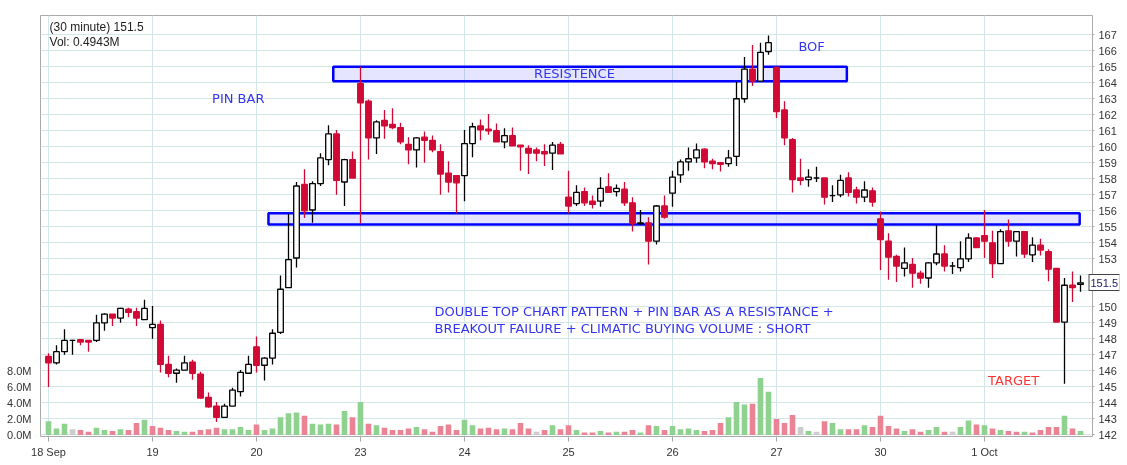  Describe the element at coordinates (1107, 210) in the screenshot. I see `y-tick-label: 156` at that location.